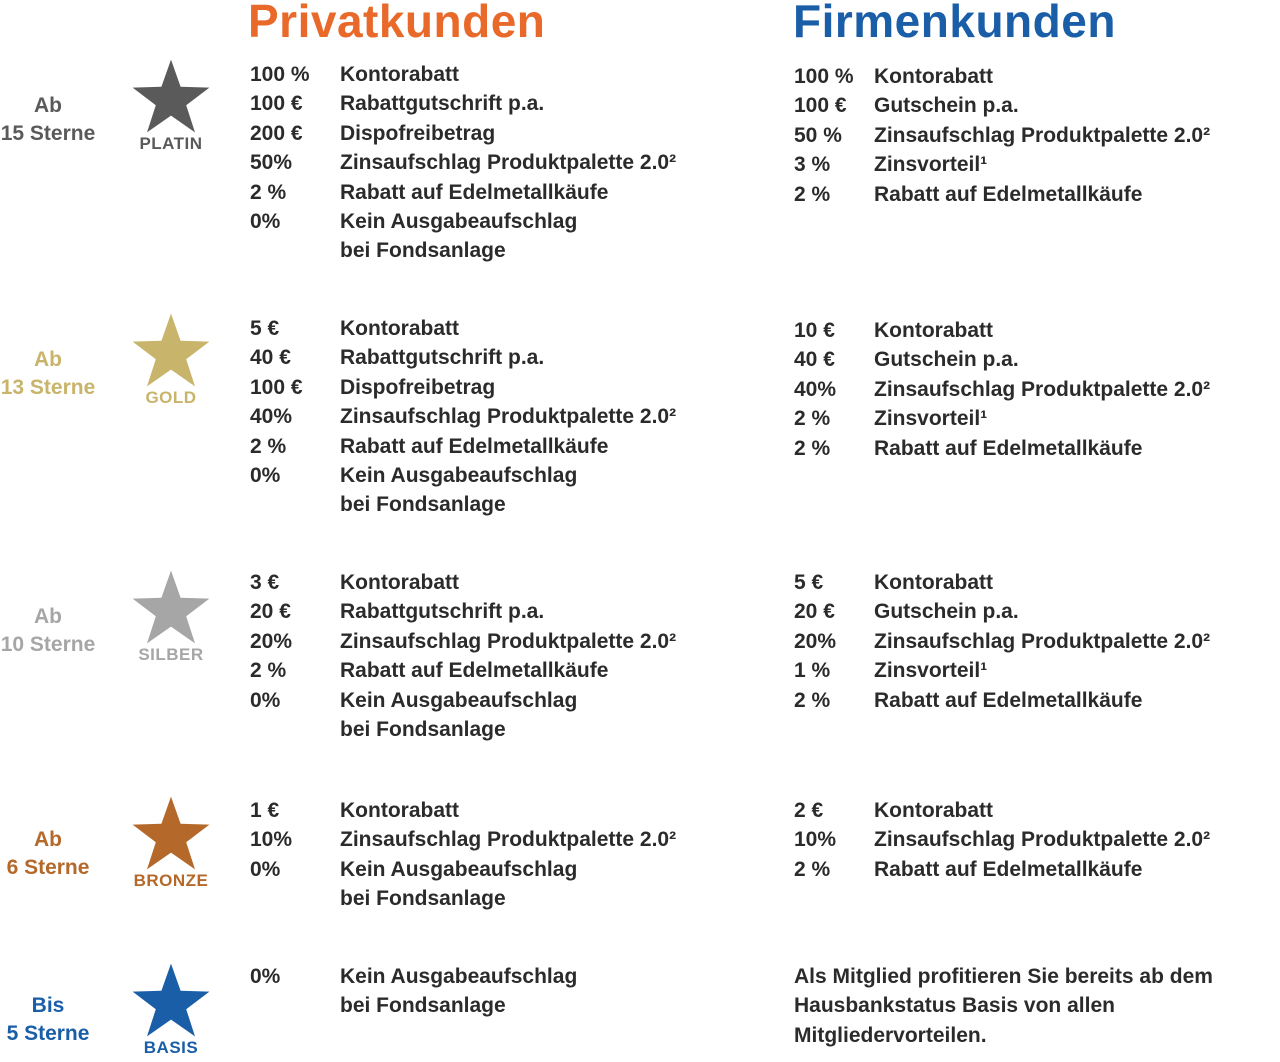  Describe the element at coordinates (171, 397) in the screenshot. I see `tier-name: GOLD` at that location.